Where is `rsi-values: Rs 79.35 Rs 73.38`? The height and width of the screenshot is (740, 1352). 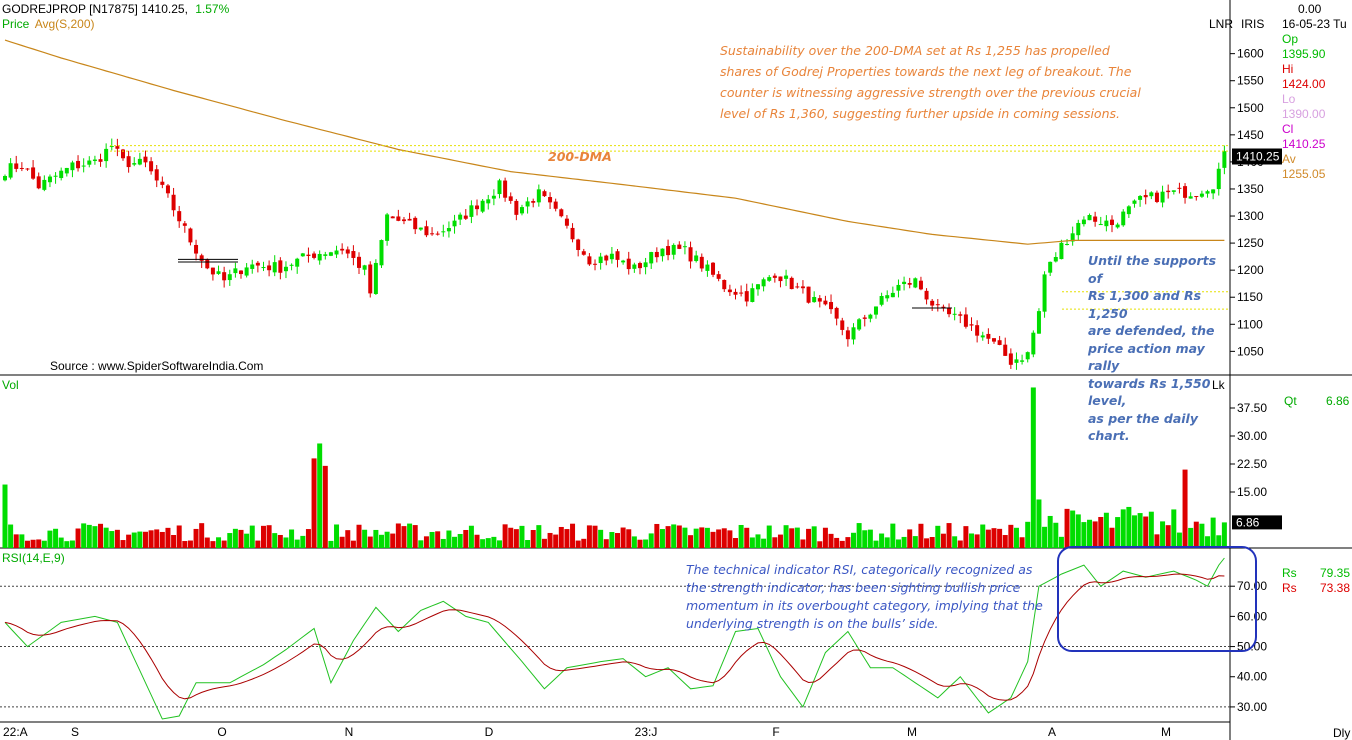 rsi-values: Rs 79.35 Rs 73.38 is located at coordinates (1317, 581).